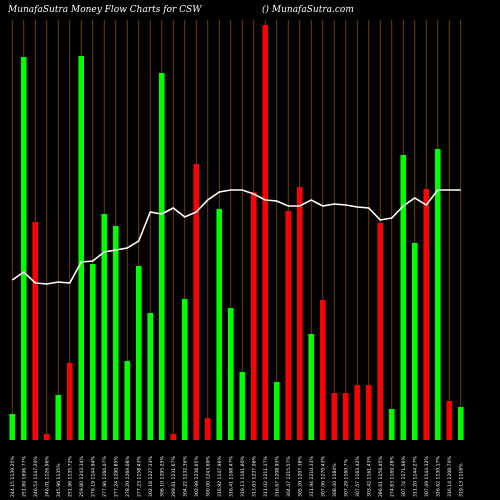  I want to click on x-tick-label: 326.62 1130.17%, so click(438, 476).